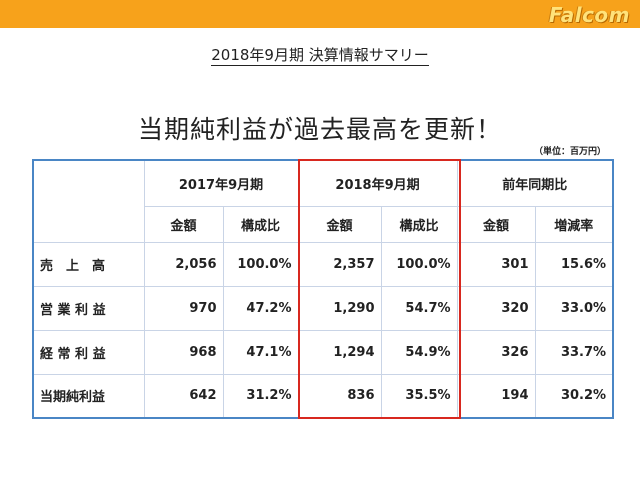 The height and width of the screenshot is (479, 640). I want to click on corner-cell, so click(88, 201).